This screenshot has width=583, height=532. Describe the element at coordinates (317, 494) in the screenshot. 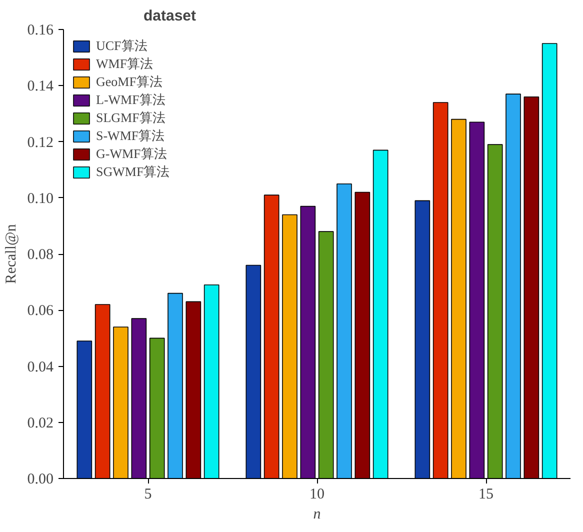

I see `x-tick-label: 10` at that location.